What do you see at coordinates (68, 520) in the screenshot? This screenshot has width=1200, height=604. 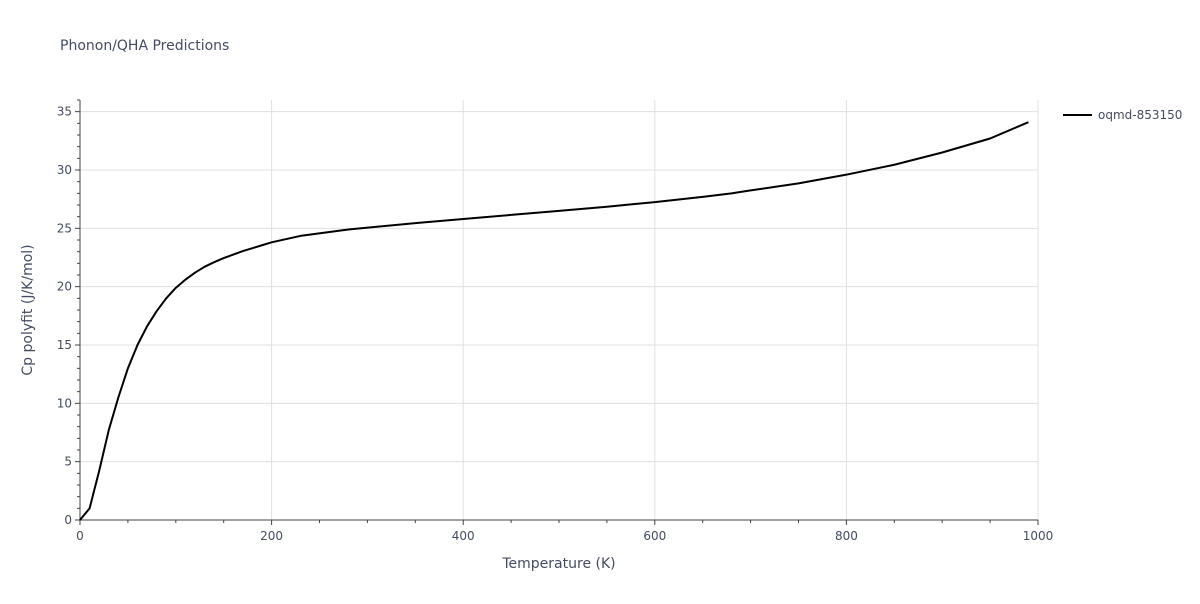 I see `y-tick-label: 0` at bounding box center [68, 520].